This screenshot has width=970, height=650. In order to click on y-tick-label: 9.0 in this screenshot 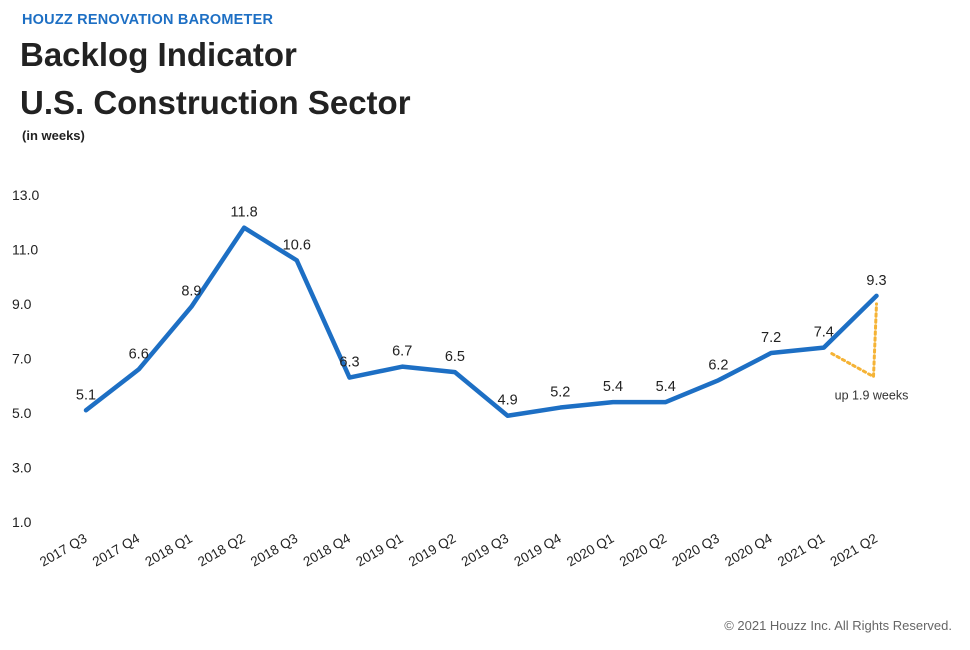, I will do `click(22, 304)`.